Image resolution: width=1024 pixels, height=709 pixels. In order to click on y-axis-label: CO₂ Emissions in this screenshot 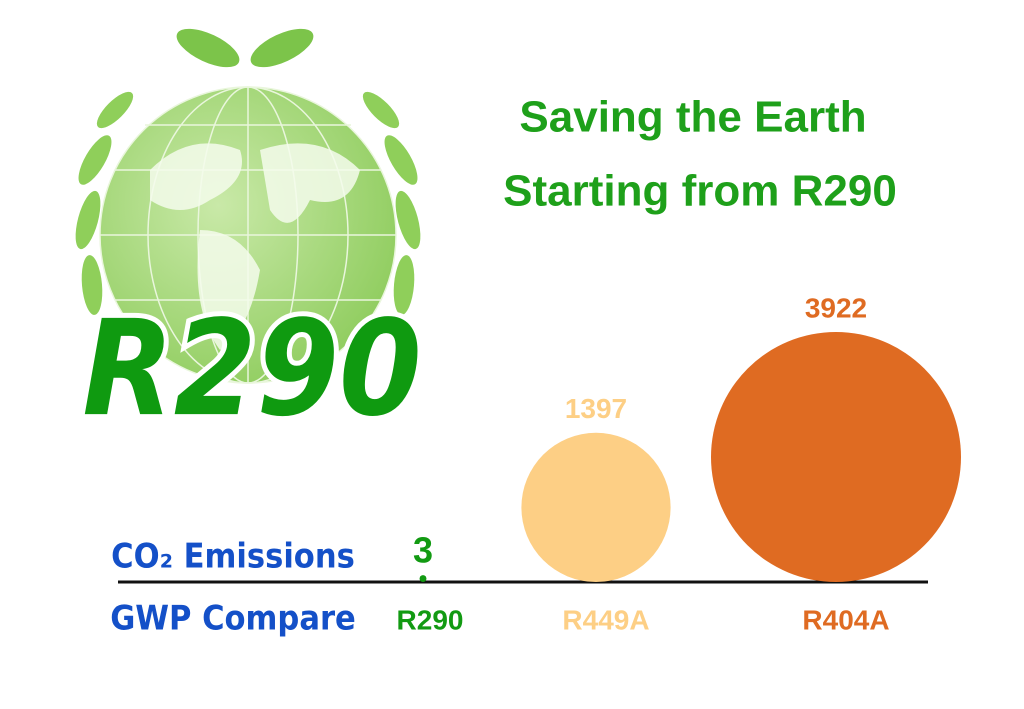, I will do `click(233, 557)`.